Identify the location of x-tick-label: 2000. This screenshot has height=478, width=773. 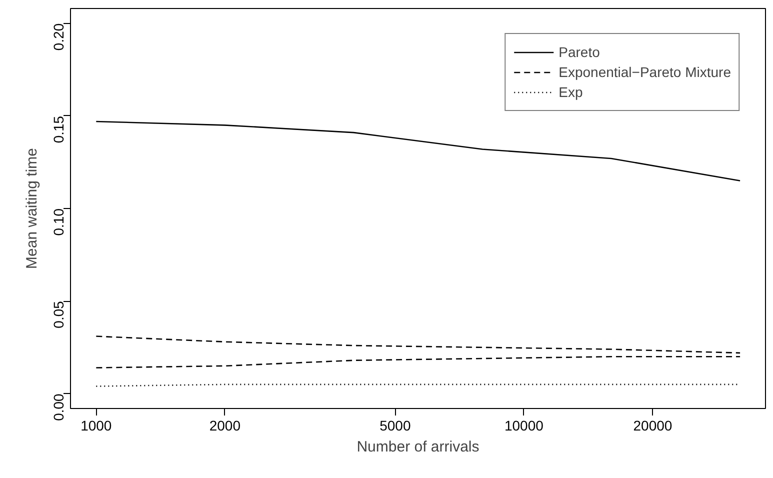
(225, 426).